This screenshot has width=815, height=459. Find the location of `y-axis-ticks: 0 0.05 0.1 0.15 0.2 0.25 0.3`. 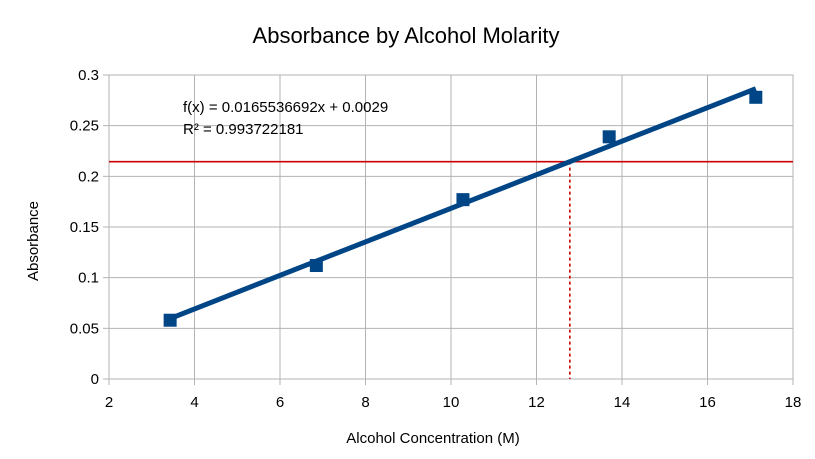

y-axis-ticks: 0 0.05 0.1 0.15 0.2 0.25 0.3 is located at coordinates (89, 227).